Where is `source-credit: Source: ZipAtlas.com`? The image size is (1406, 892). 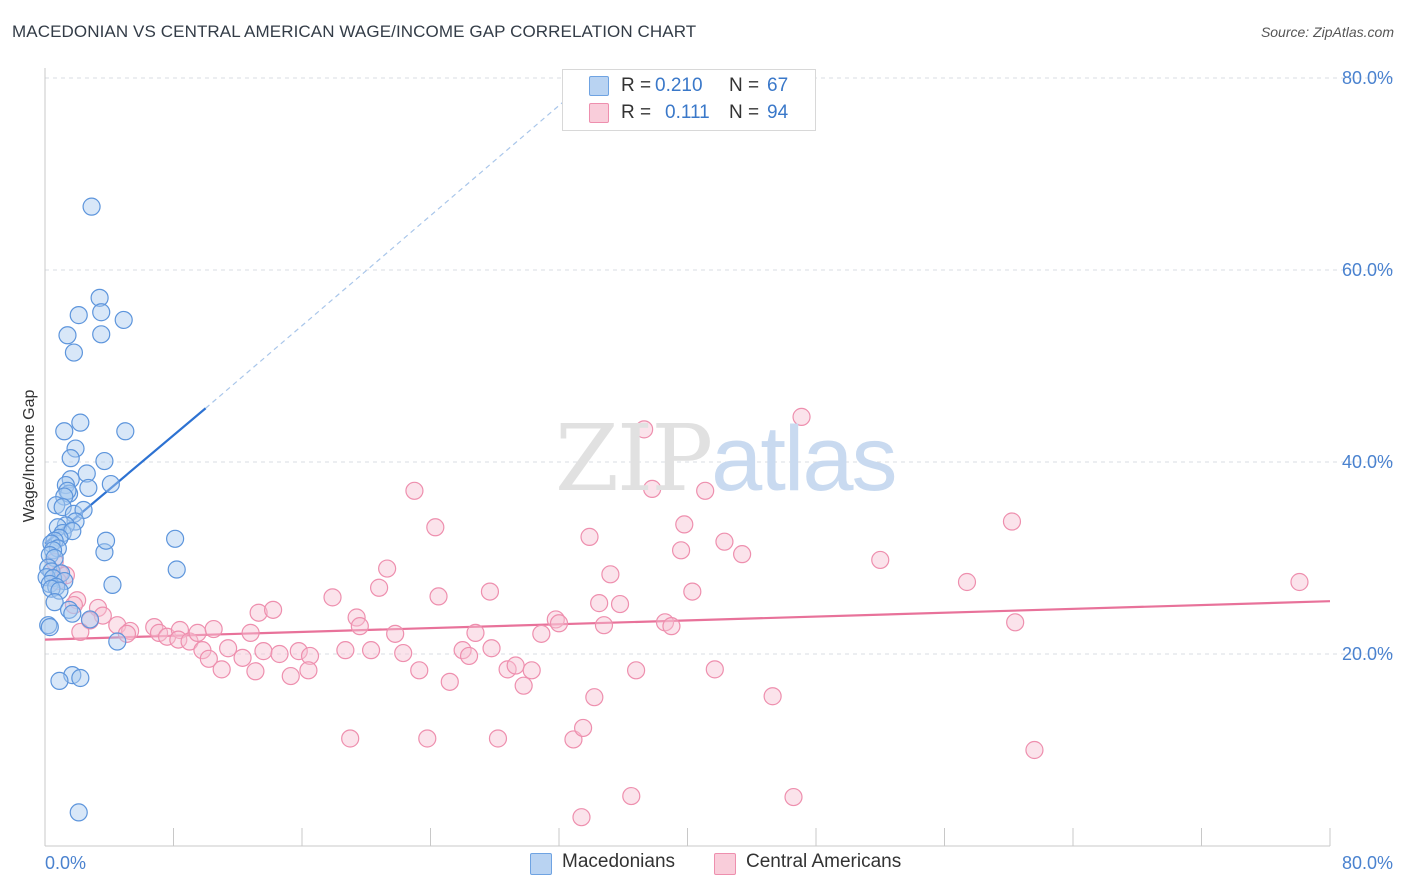 source-credit: Source: ZipAtlas.com is located at coordinates (1327, 32).